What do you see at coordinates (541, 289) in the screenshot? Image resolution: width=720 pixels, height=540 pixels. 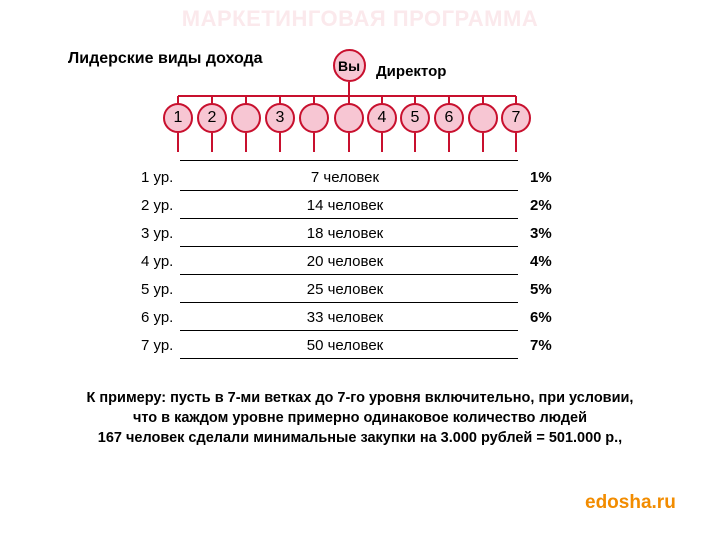 I see `level-percent: 5%` at bounding box center [541, 289].